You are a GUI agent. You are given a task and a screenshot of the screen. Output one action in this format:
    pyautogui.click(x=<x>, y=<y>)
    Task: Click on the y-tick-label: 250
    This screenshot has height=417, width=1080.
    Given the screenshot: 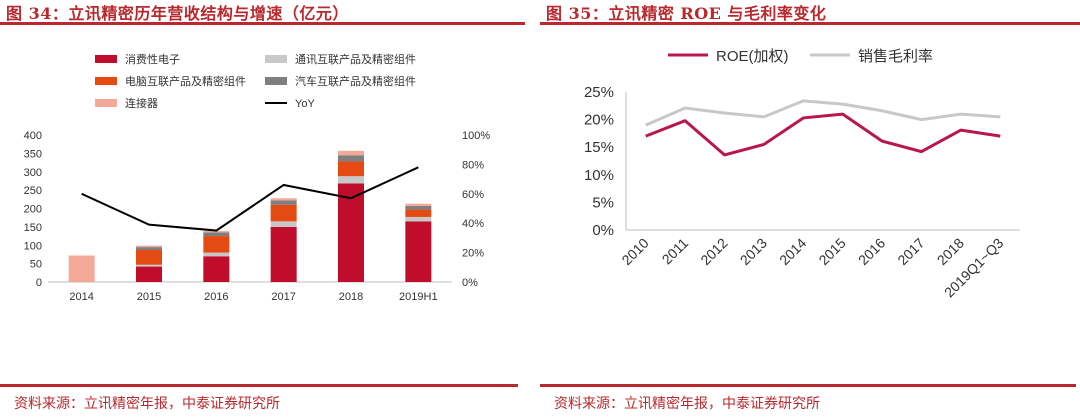 What is the action you would take?
    pyautogui.click(x=33, y=191)
    